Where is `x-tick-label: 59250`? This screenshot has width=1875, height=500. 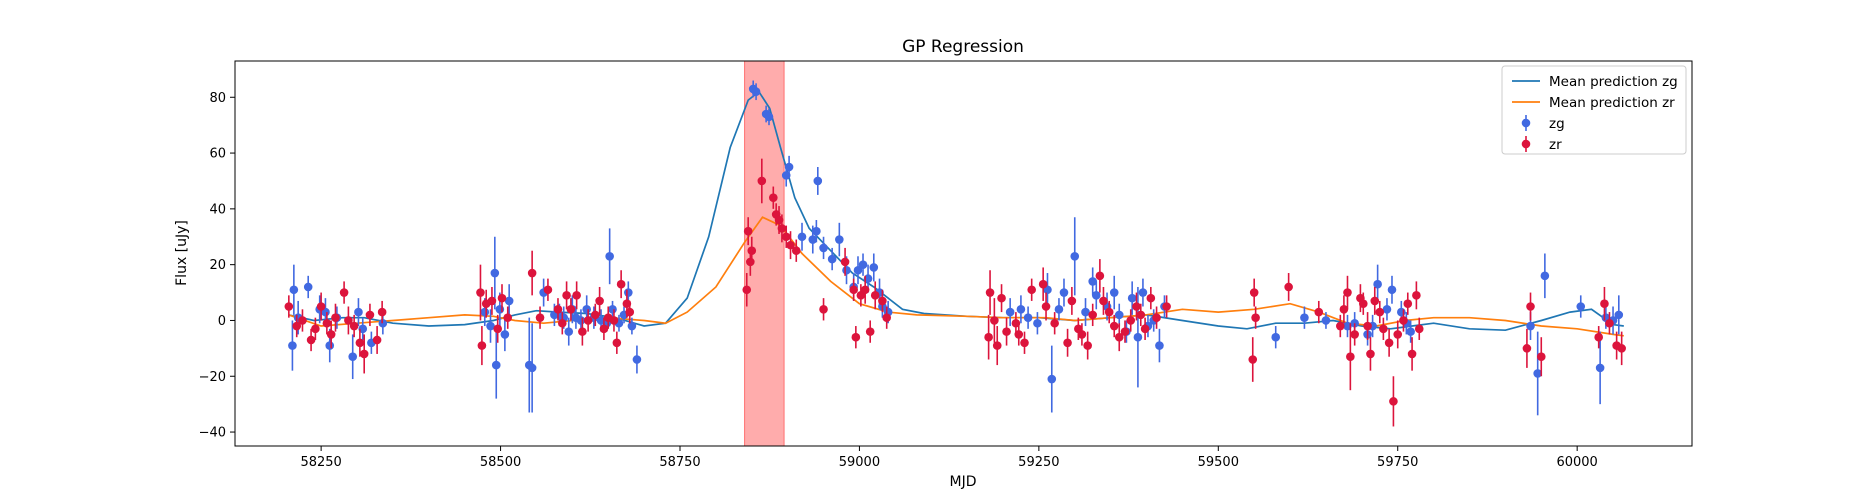 x-tick-label: 59250 is located at coordinates (1038, 462).